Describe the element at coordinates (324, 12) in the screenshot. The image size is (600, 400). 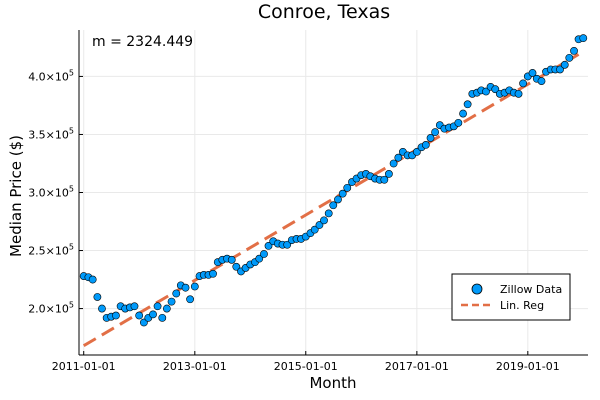
I see `chart-title: Conroe, Texas` at that location.